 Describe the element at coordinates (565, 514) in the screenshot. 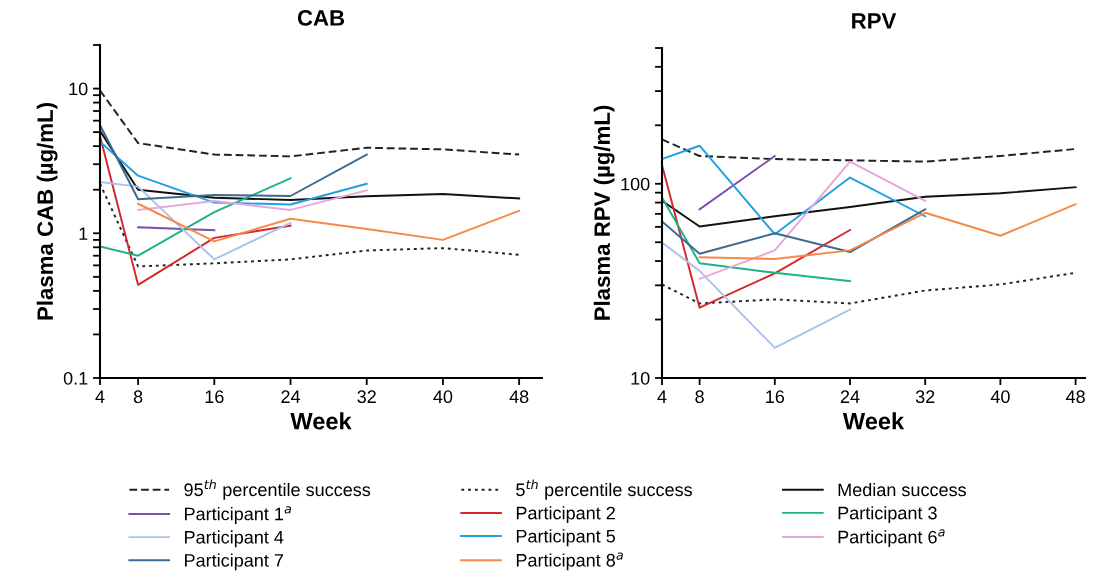

I see `legend-label: Participant 2` at that location.